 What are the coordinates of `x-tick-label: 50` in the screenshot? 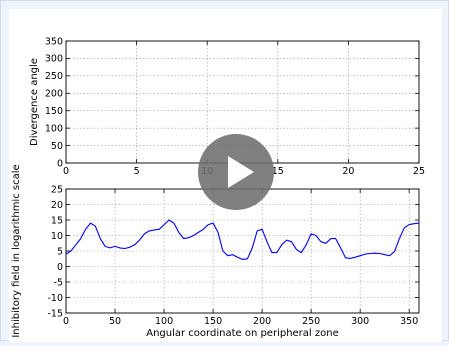 It's located at (115, 321).